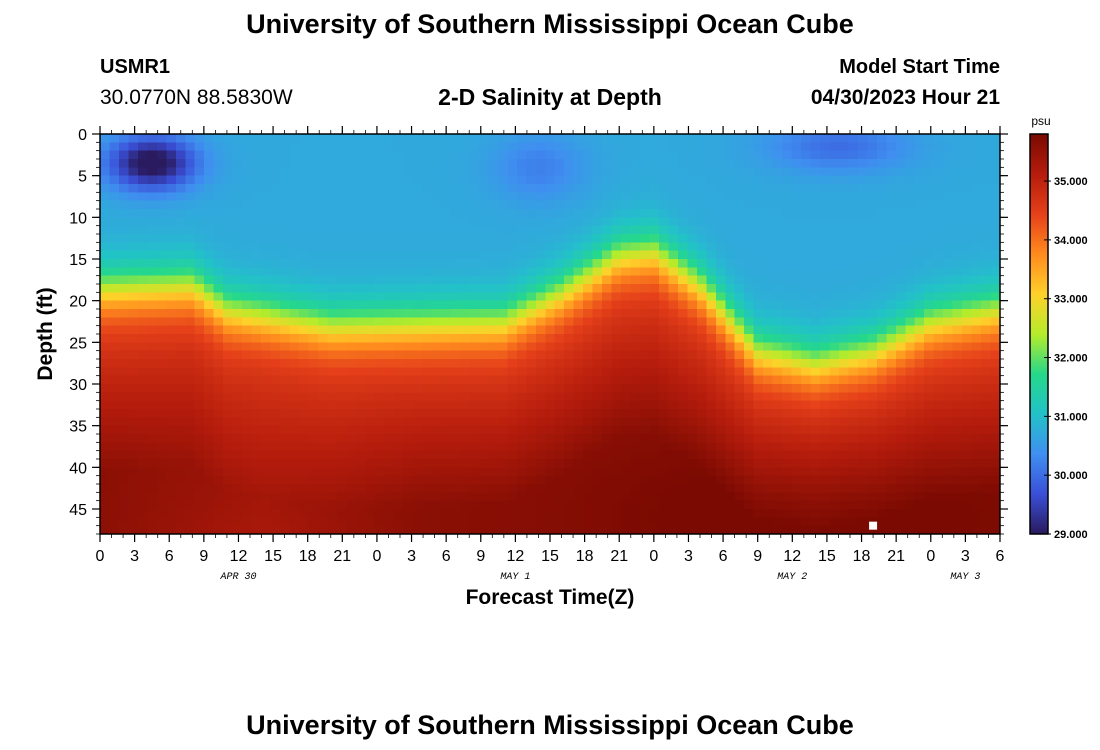 This screenshot has height=750, width=1100. I want to click on date-label: MAY 1, so click(515, 577).